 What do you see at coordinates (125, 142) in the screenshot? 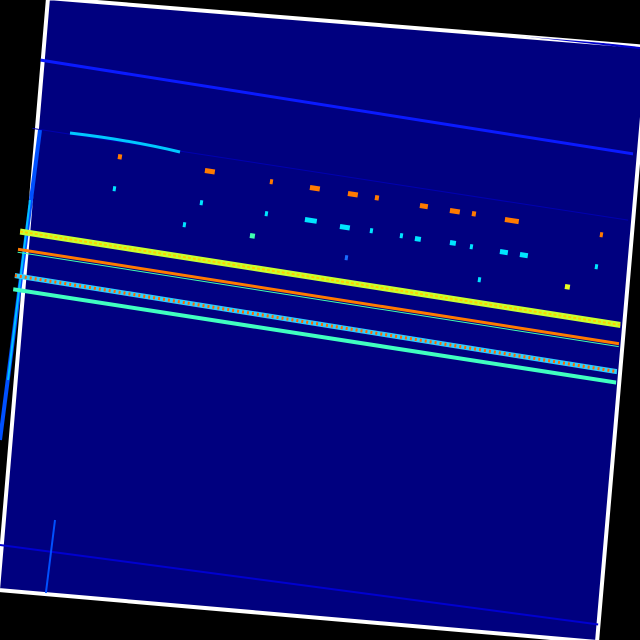
I see `cyan-streak` at bounding box center [125, 142].